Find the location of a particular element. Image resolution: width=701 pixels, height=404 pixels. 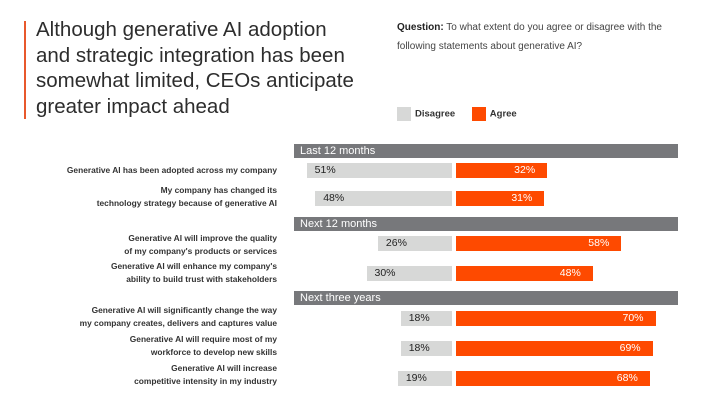

category-label-line: Generative AI will require most of my is located at coordinates (203, 339).